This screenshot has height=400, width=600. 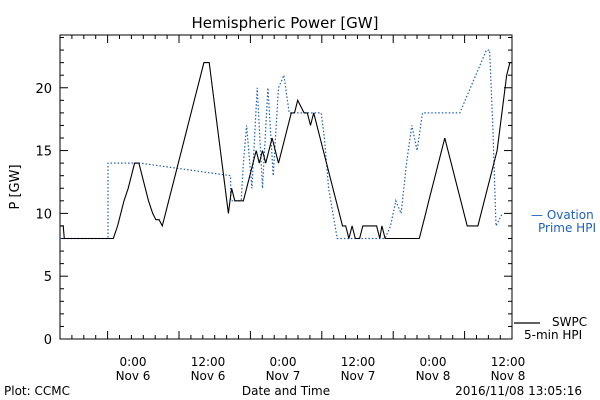 I want to click on legend-swpc-line1: SWPC, so click(x=569, y=322).